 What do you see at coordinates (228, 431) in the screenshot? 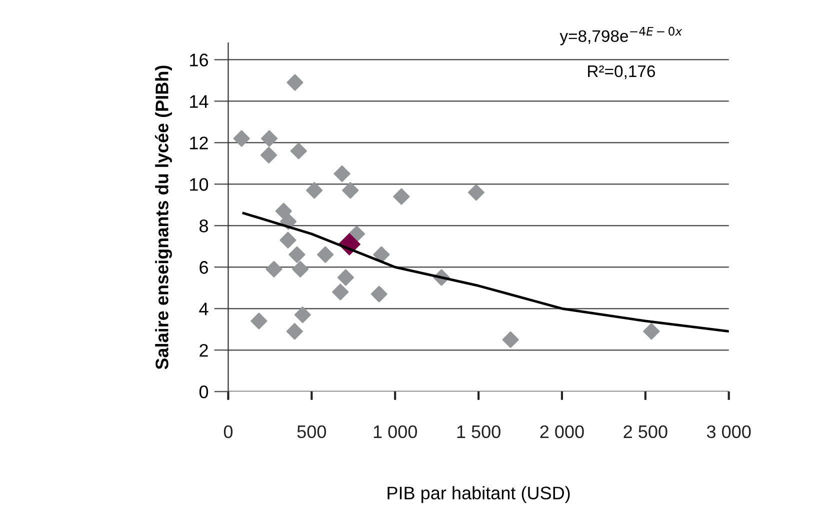
I see `x-tick-label: 0` at bounding box center [228, 431].